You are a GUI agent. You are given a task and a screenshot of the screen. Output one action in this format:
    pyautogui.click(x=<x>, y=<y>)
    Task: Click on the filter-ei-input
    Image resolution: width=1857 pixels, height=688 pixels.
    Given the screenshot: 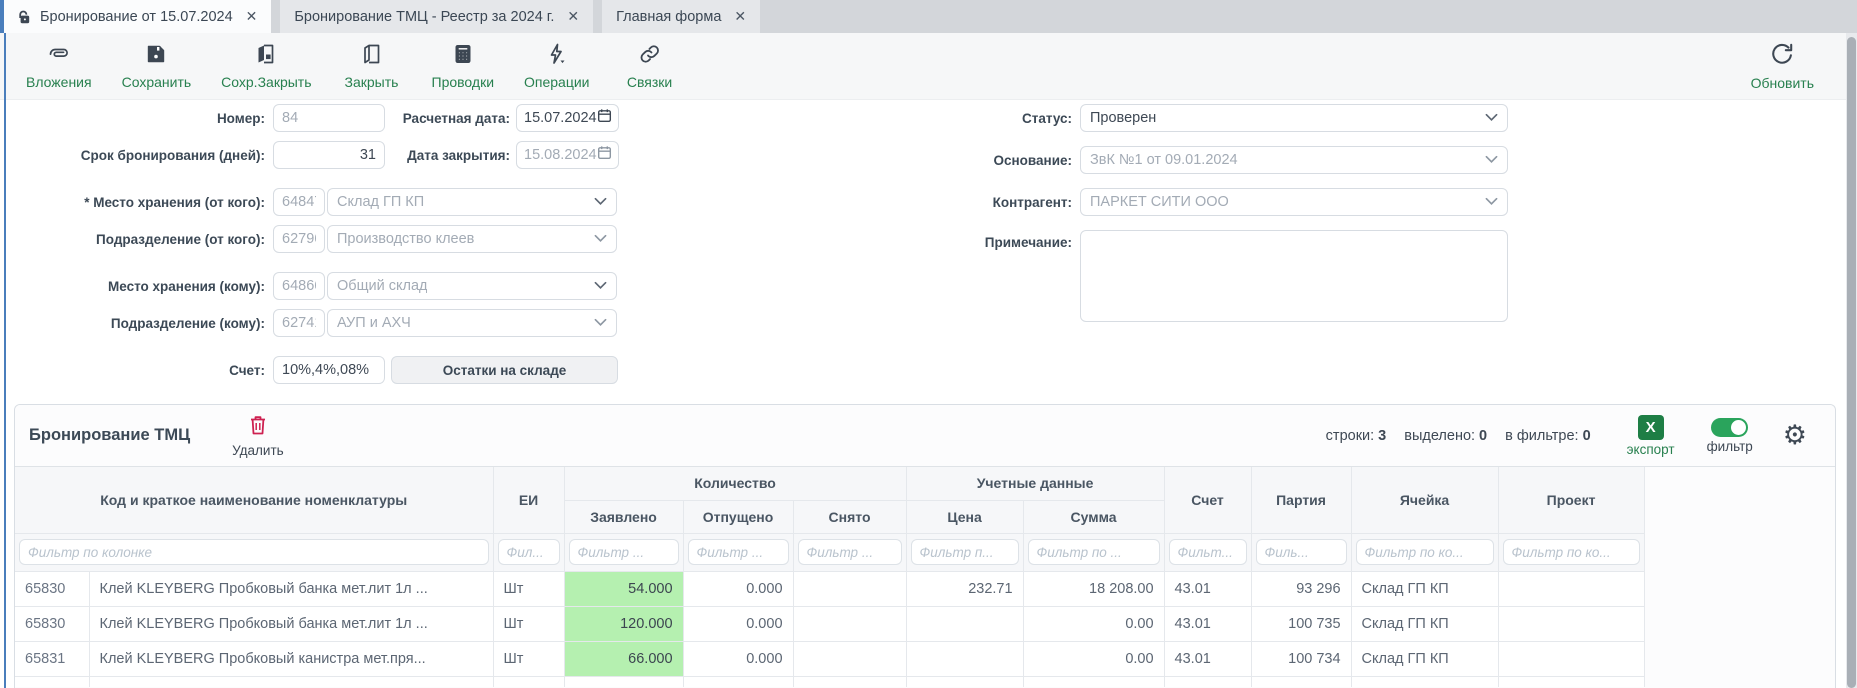 What is the action you would take?
    pyautogui.click(x=528, y=552)
    